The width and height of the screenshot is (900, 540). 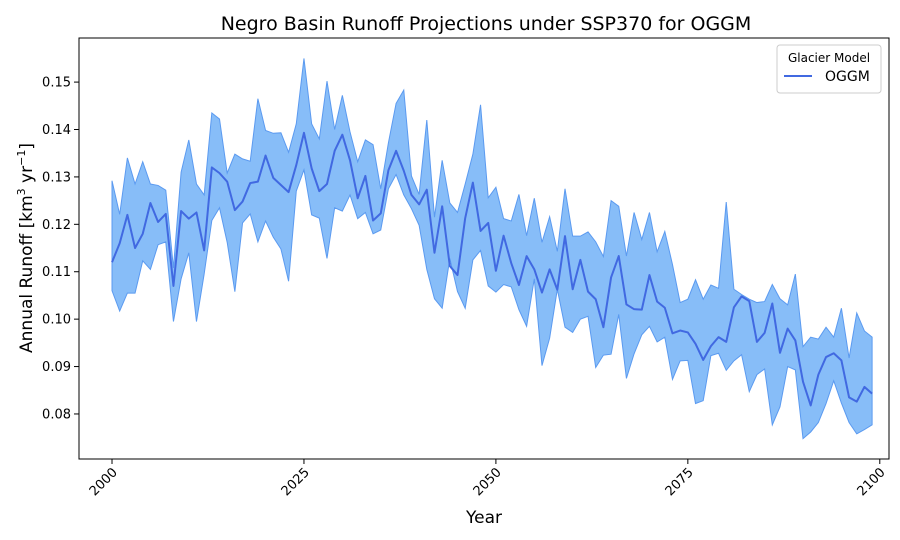 What do you see at coordinates (483, 518) in the screenshot?
I see `x-axis-label: Year` at bounding box center [483, 518].